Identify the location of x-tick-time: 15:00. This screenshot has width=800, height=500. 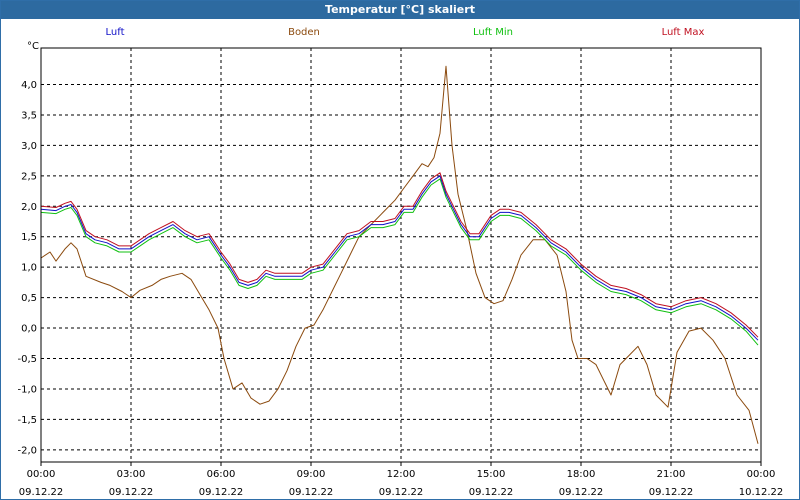
(491, 474).